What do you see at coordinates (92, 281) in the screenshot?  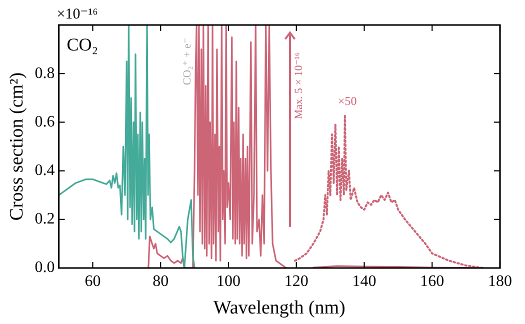 I see `x-tick-label: 60` at bounding box center [92, 281].